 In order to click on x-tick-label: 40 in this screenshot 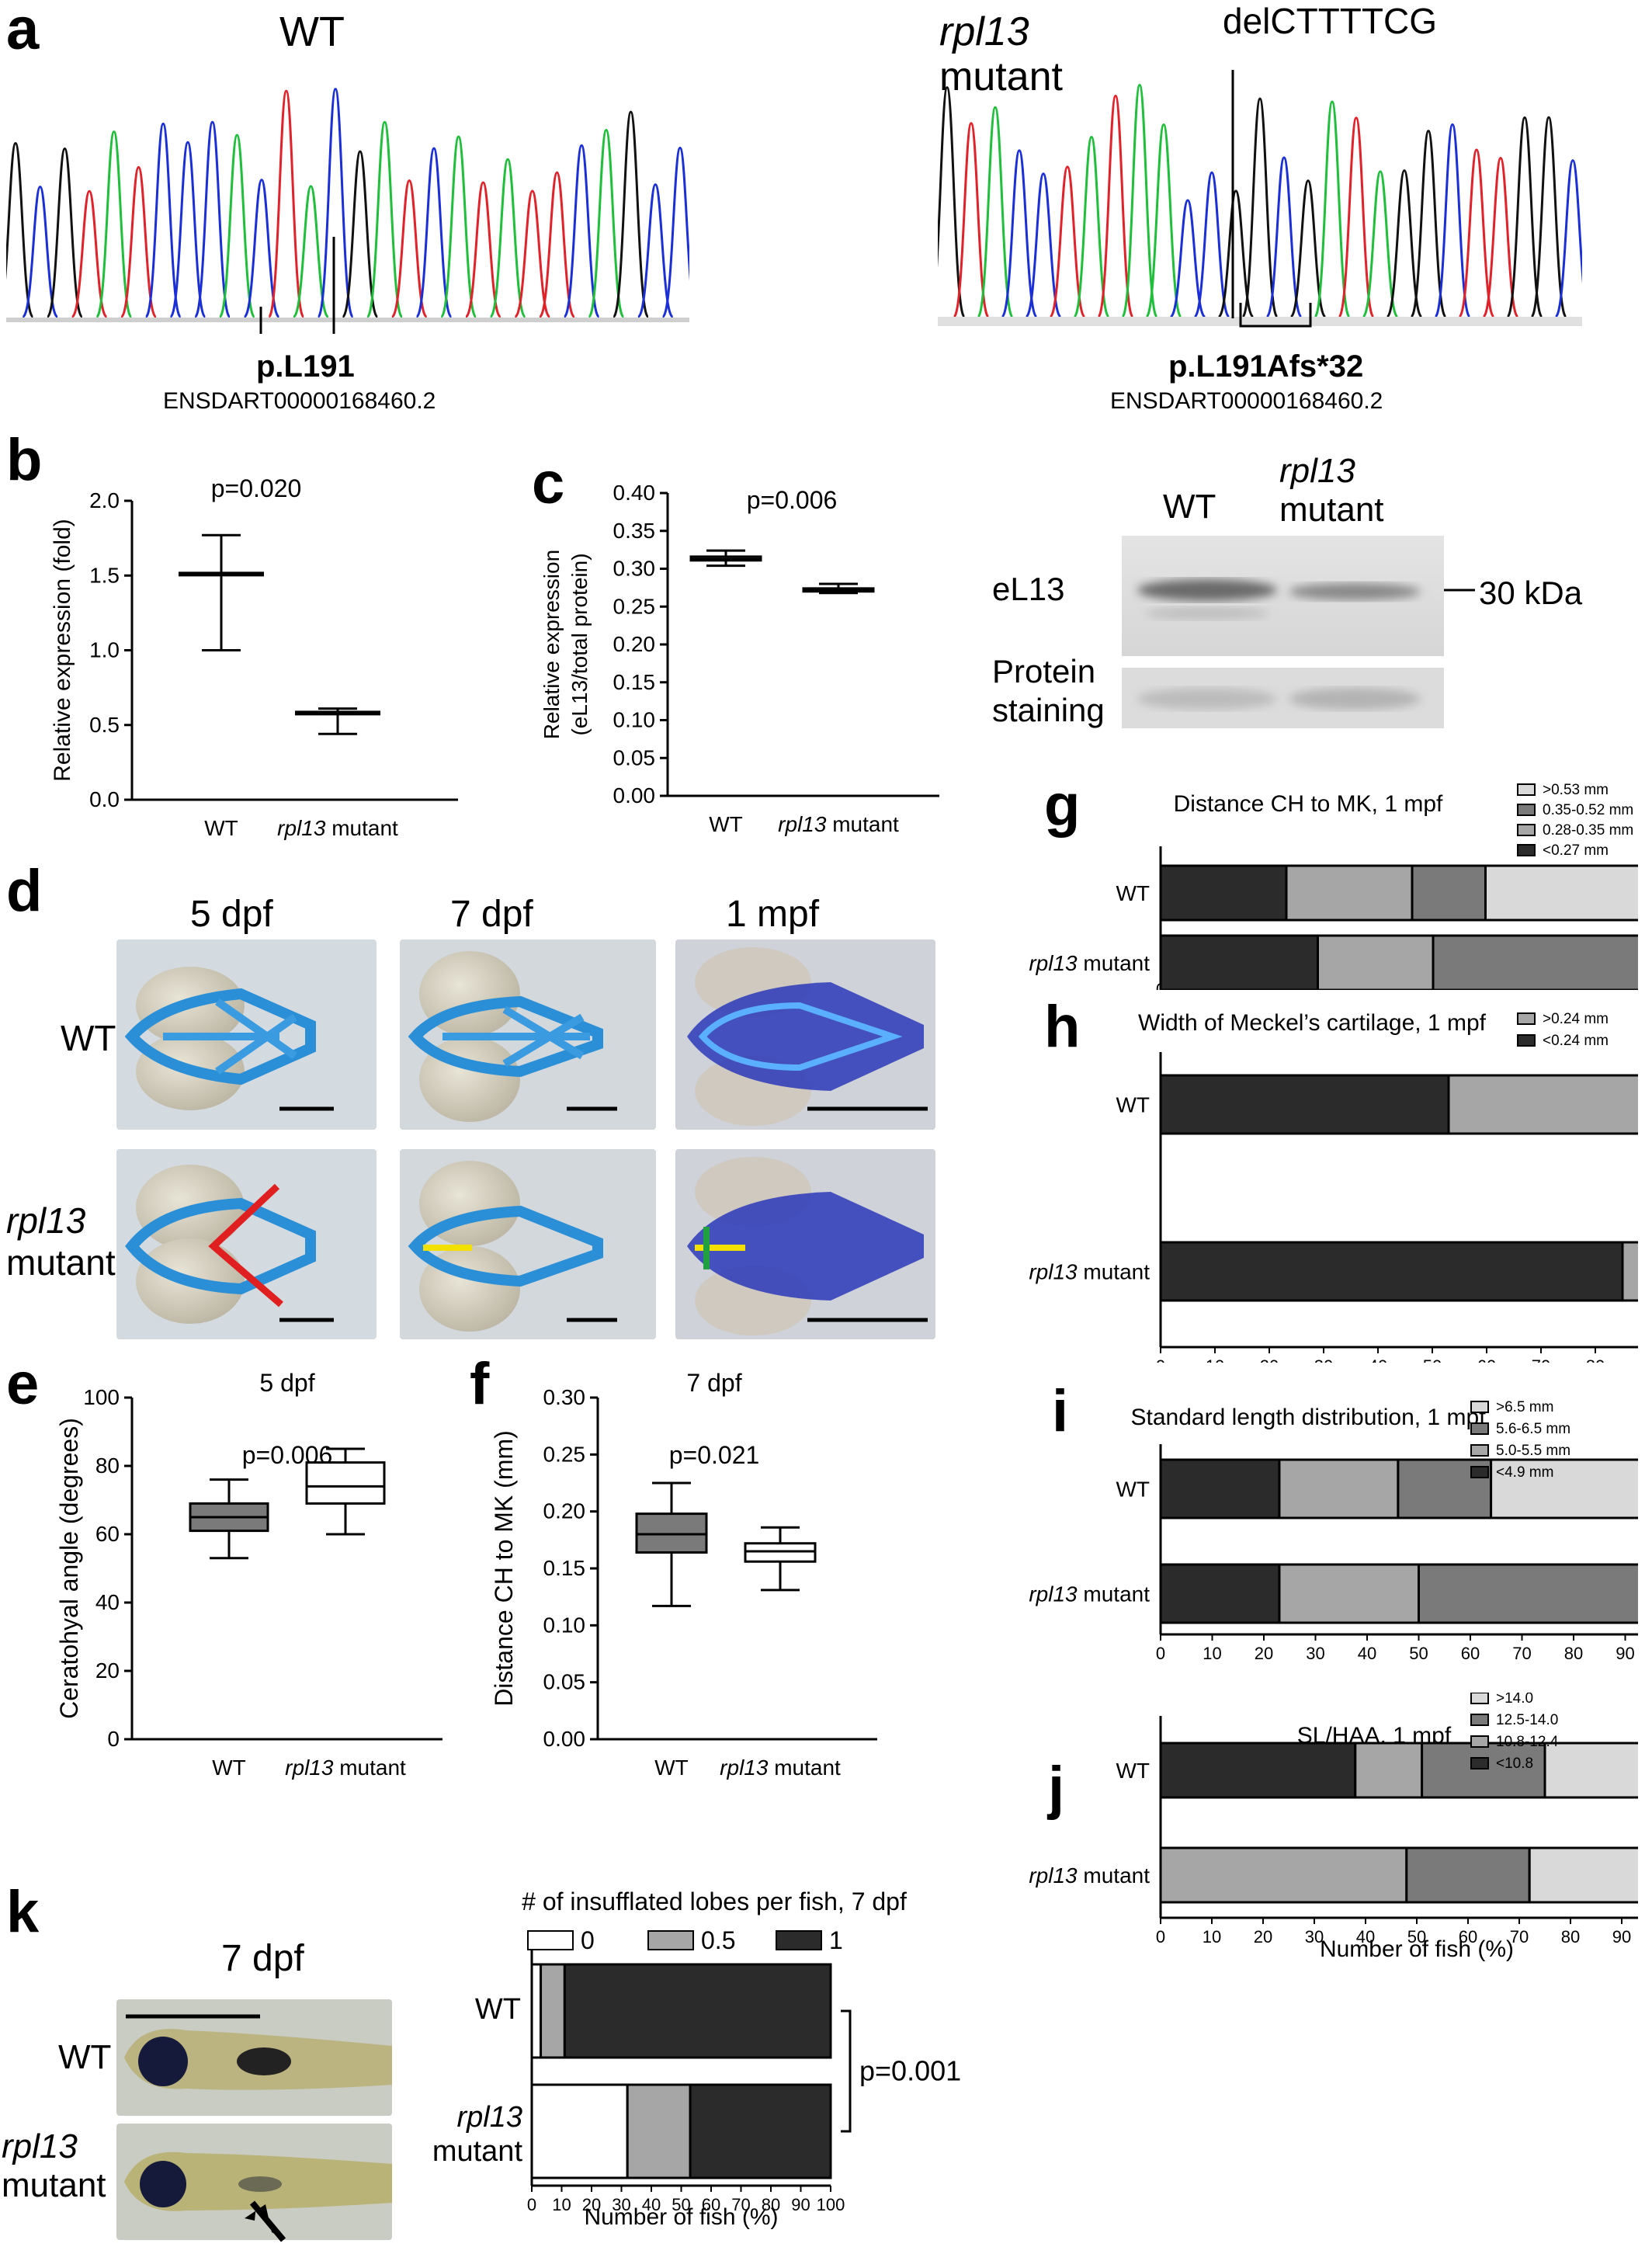, I will do `click(1367, 1653)`.